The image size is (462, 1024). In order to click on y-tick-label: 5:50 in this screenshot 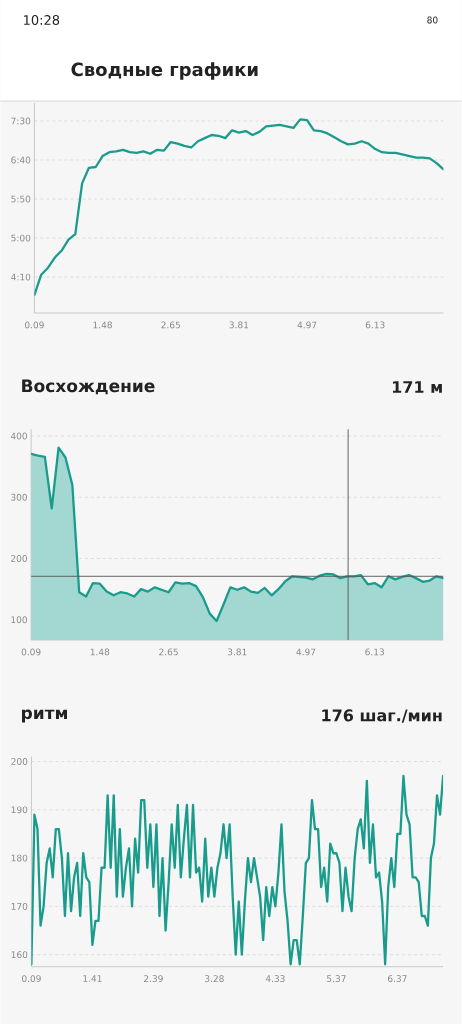, I will do `click(21, 199)`.